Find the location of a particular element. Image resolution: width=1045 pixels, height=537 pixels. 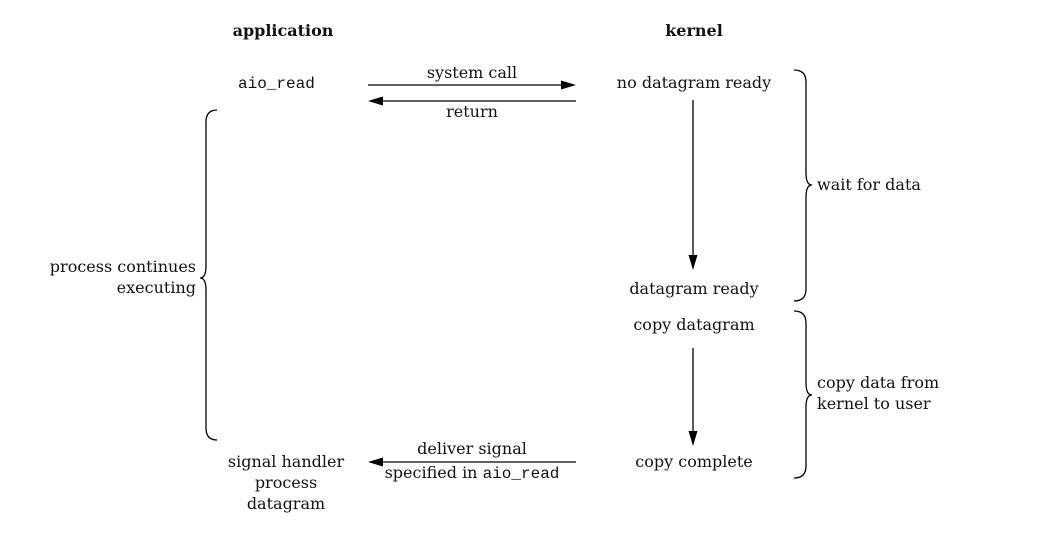

return-arrow is located at coordinates (472, 101).